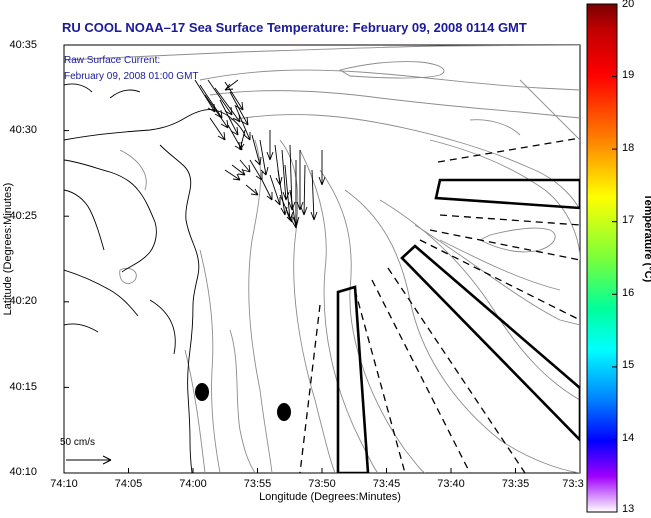 The image size is (651, 518). I want to click on colorbar-title: Temperature (°C), so click(646, 238).